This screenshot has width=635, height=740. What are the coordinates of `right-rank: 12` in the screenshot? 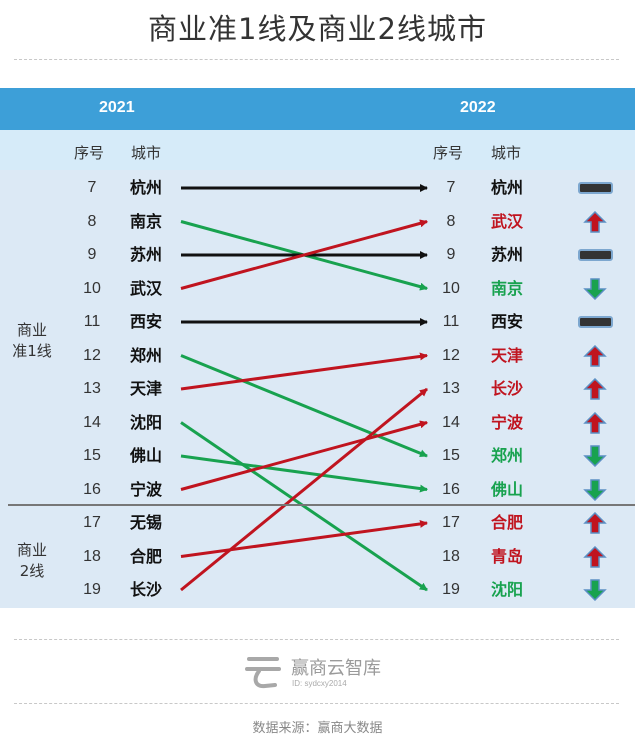 It's located at (451, 355).